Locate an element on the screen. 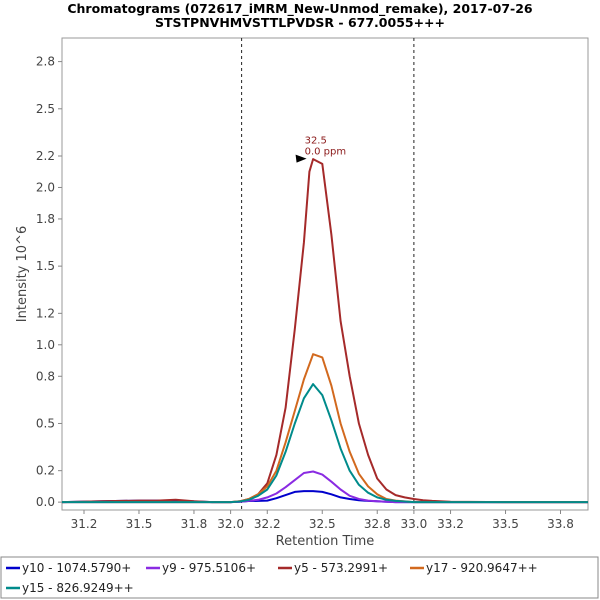 This screenshot has width=600, height=600. x-tick-label: 32.0 is located at coordinates (230, 524).